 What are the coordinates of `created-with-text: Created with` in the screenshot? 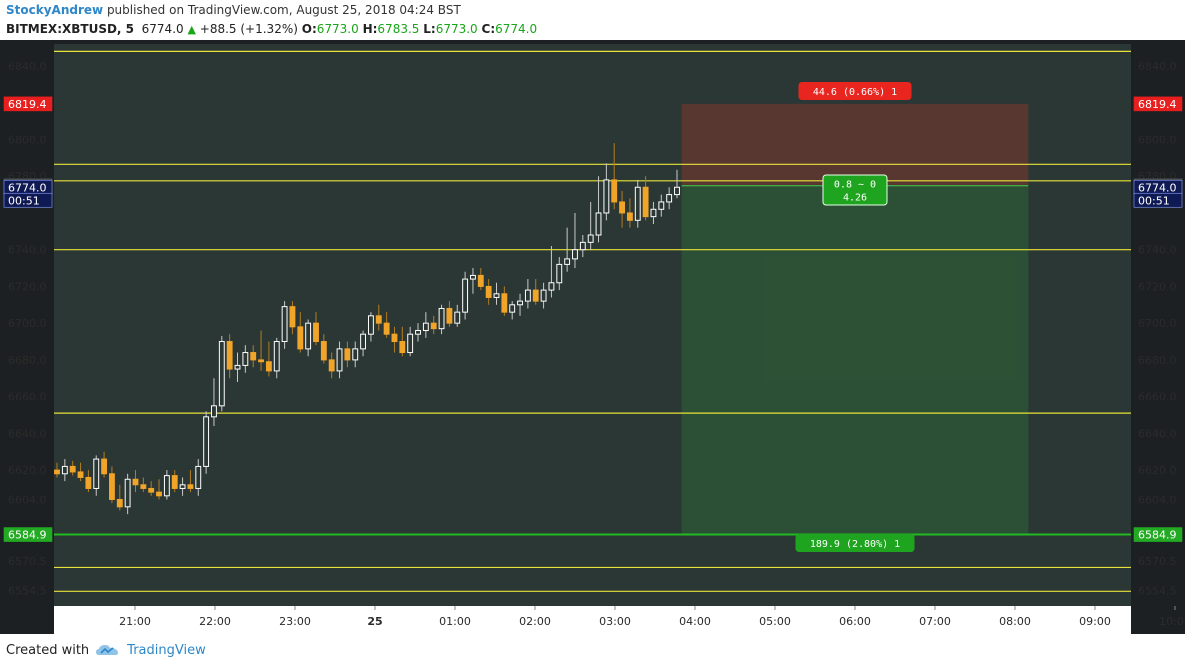 It's located at (48, 650).